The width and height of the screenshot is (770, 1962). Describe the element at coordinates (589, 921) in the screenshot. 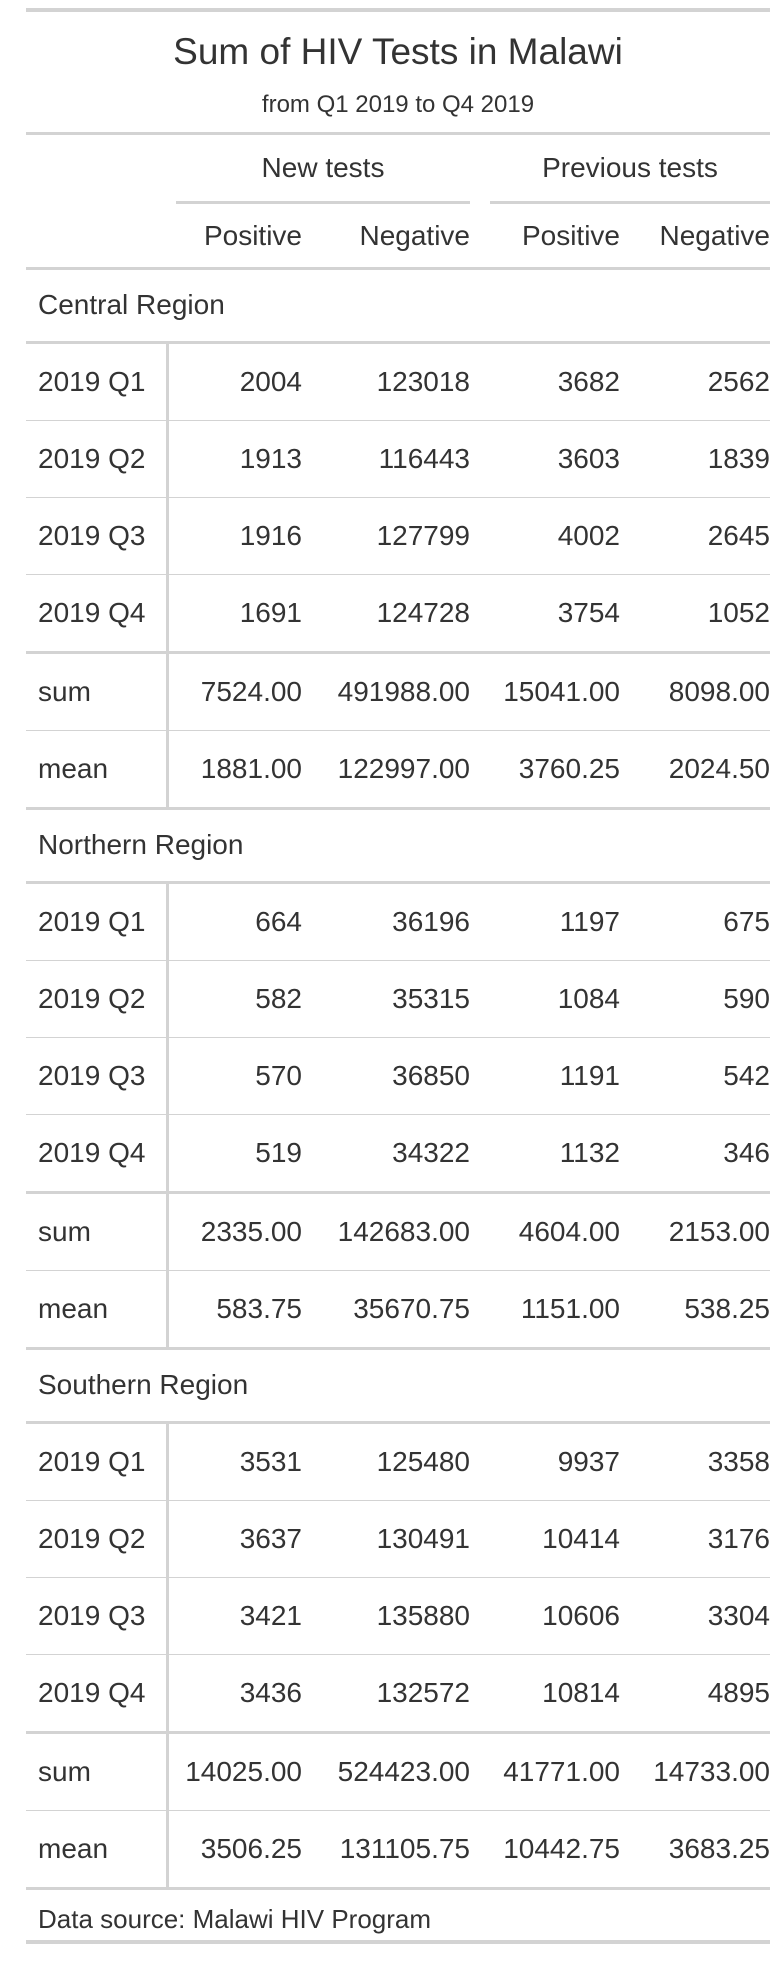

I see `table-cell: 1197` at that location.